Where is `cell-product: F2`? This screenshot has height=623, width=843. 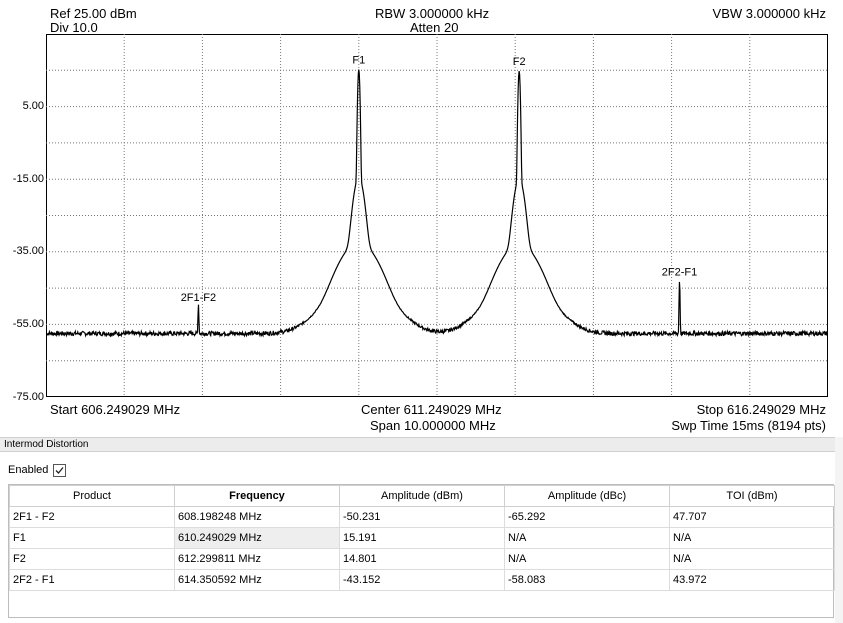
cell-product: F2 is located at coordinates (92, 559).